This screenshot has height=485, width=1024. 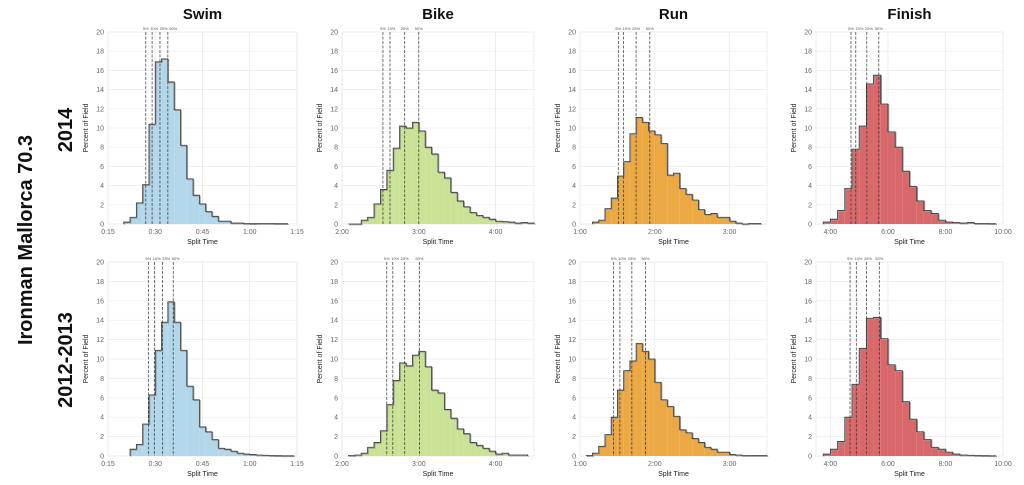 I want to click on panel-title: Run, so click(x=673, y=14).